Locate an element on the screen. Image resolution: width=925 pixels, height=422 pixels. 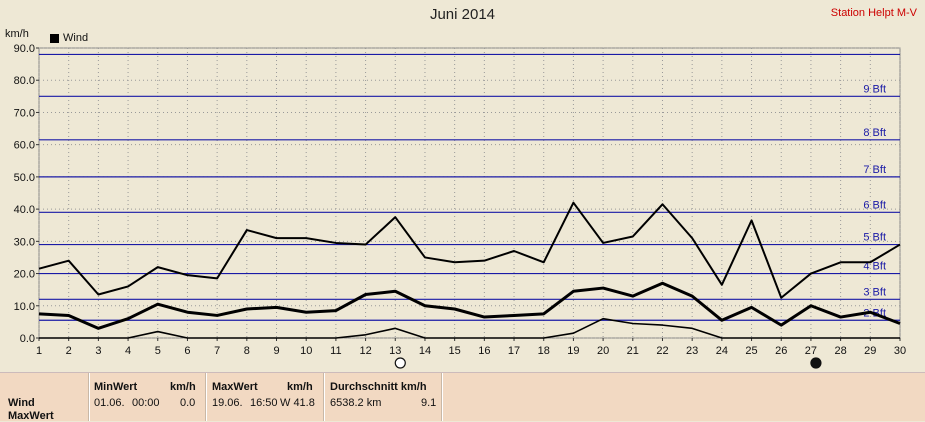
x-tick-label: 6 is located at coordinates (187, 351).